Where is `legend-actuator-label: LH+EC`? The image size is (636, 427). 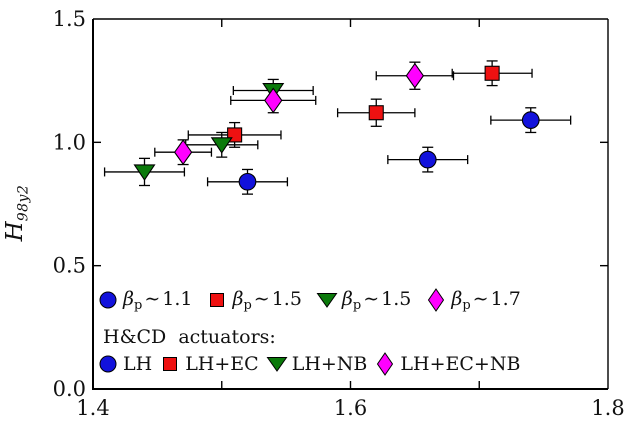
legend-actuator-label: LH+EC is located at coordinates (222, 364).